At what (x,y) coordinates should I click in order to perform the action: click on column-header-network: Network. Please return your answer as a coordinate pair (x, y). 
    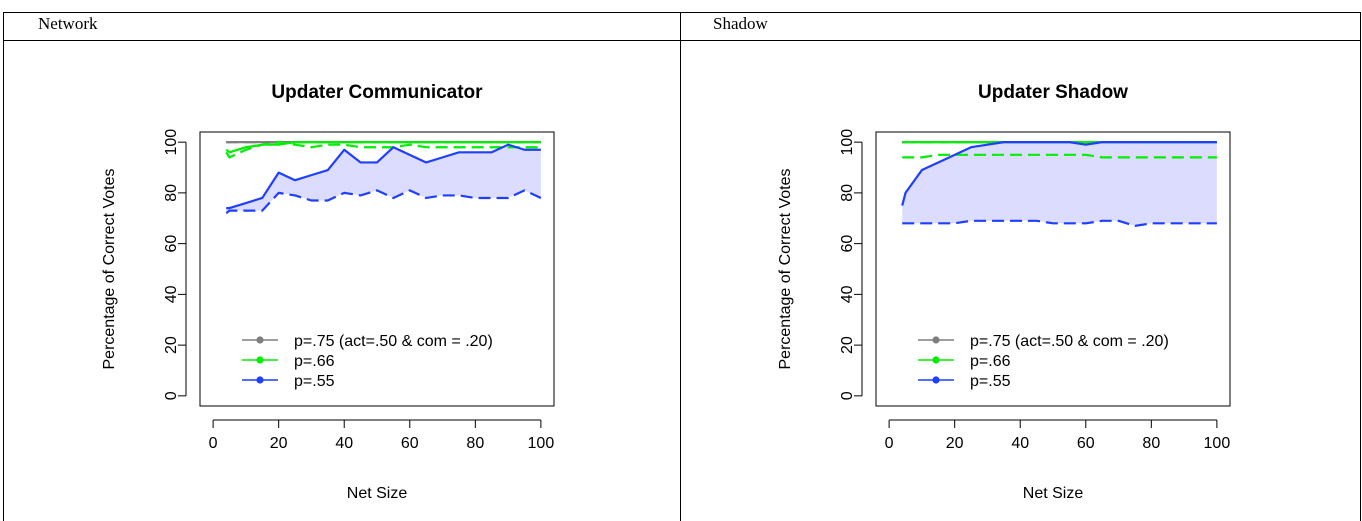
    Looking at the image, I should click on (68, 23).